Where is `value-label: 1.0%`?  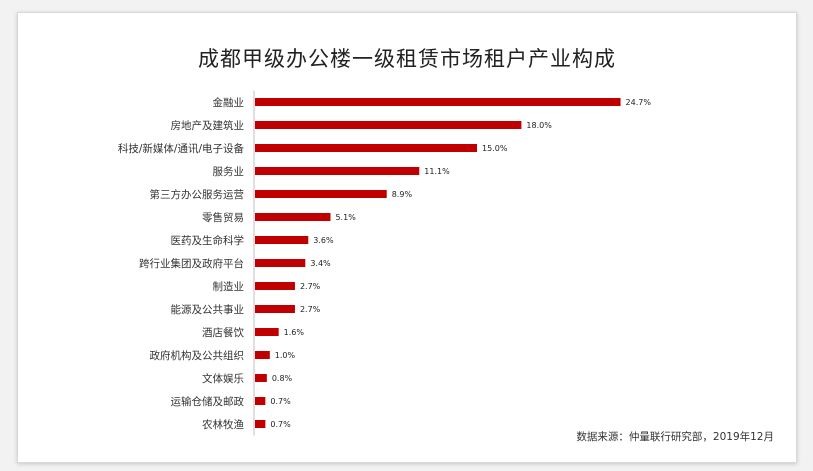
value-label: 1.0% is located at coordinates (285, 355).